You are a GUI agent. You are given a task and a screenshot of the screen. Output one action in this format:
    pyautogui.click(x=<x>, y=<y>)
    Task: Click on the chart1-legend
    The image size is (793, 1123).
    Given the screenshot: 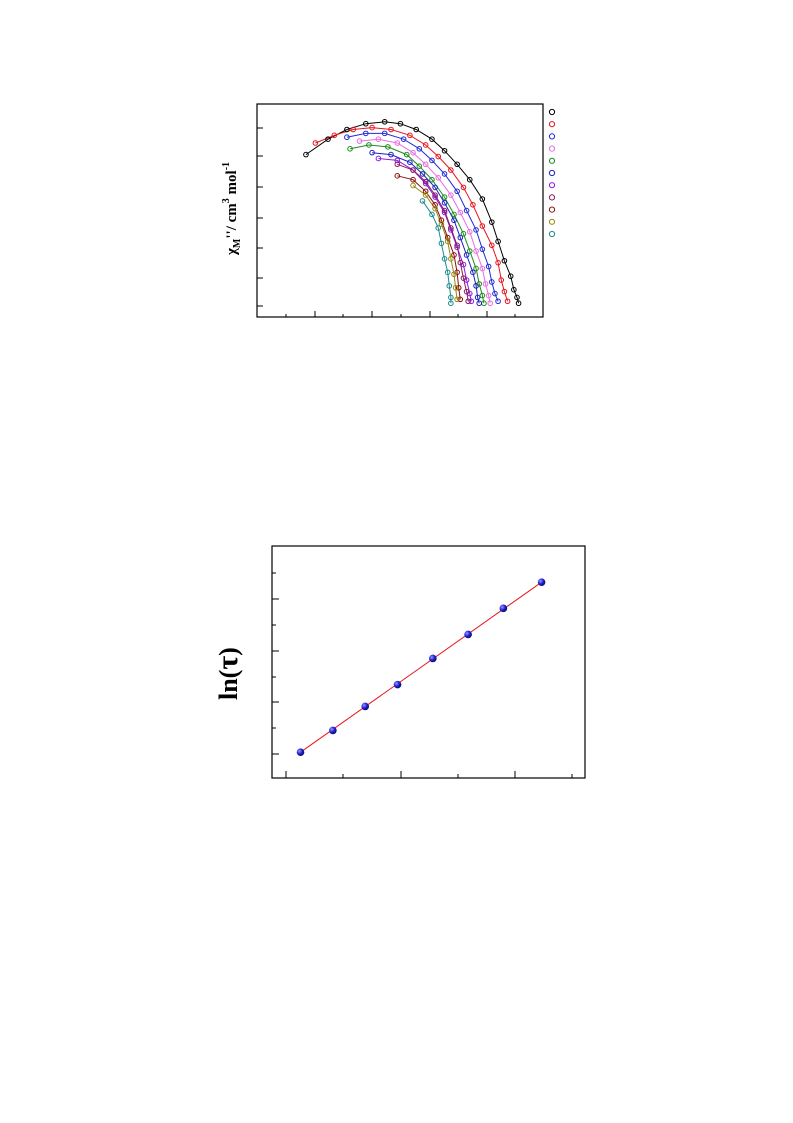 What is the action you would take?
    pyautogui.click(x=552, y=173)
    